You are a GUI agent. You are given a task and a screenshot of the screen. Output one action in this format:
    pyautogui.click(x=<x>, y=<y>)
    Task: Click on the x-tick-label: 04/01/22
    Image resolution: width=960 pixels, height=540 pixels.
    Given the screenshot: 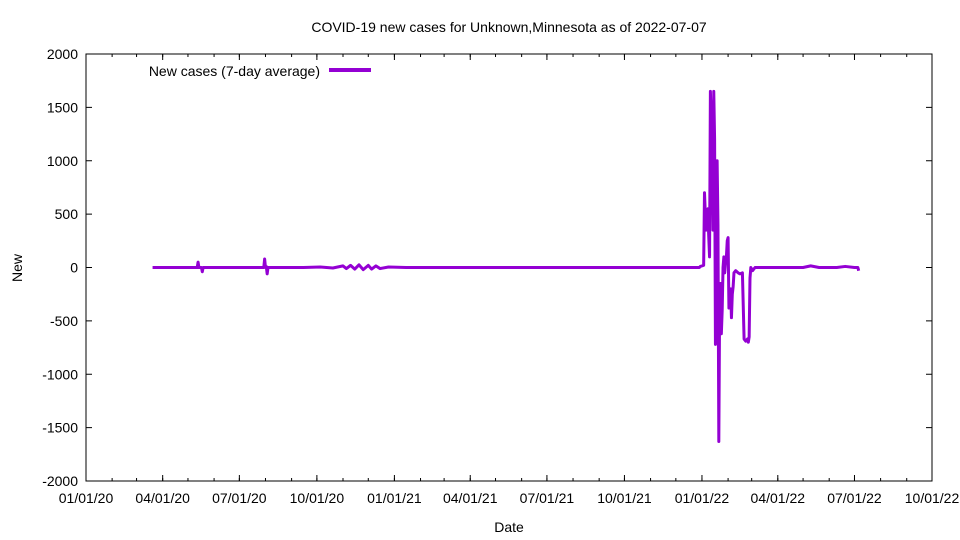 What is the action you would take?
    pyautogui.click(x=778, y=498)
    